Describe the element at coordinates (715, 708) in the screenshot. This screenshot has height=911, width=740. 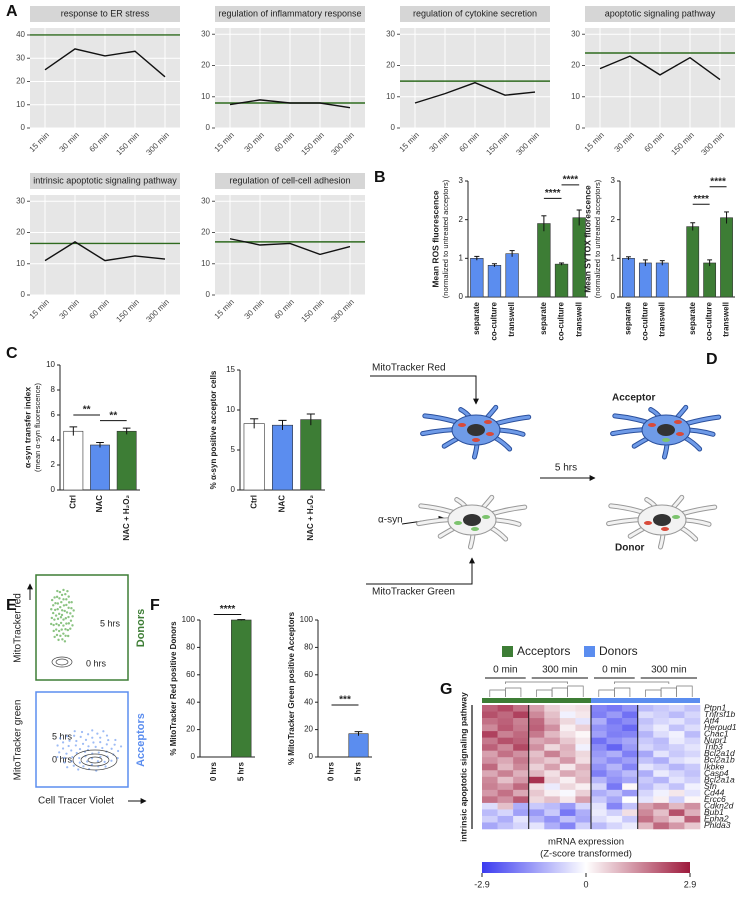
I see `row-label: Ptpn1` at that location.